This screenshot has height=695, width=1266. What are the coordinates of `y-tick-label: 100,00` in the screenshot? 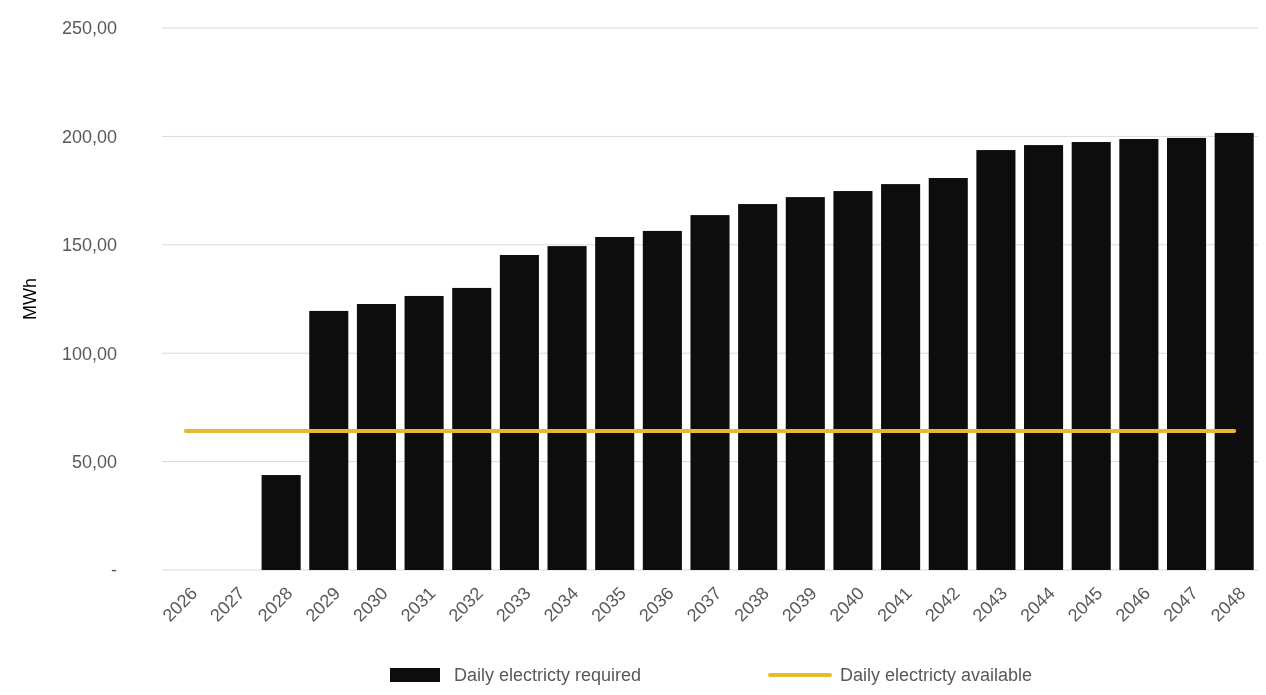 It's located at (89, 353).